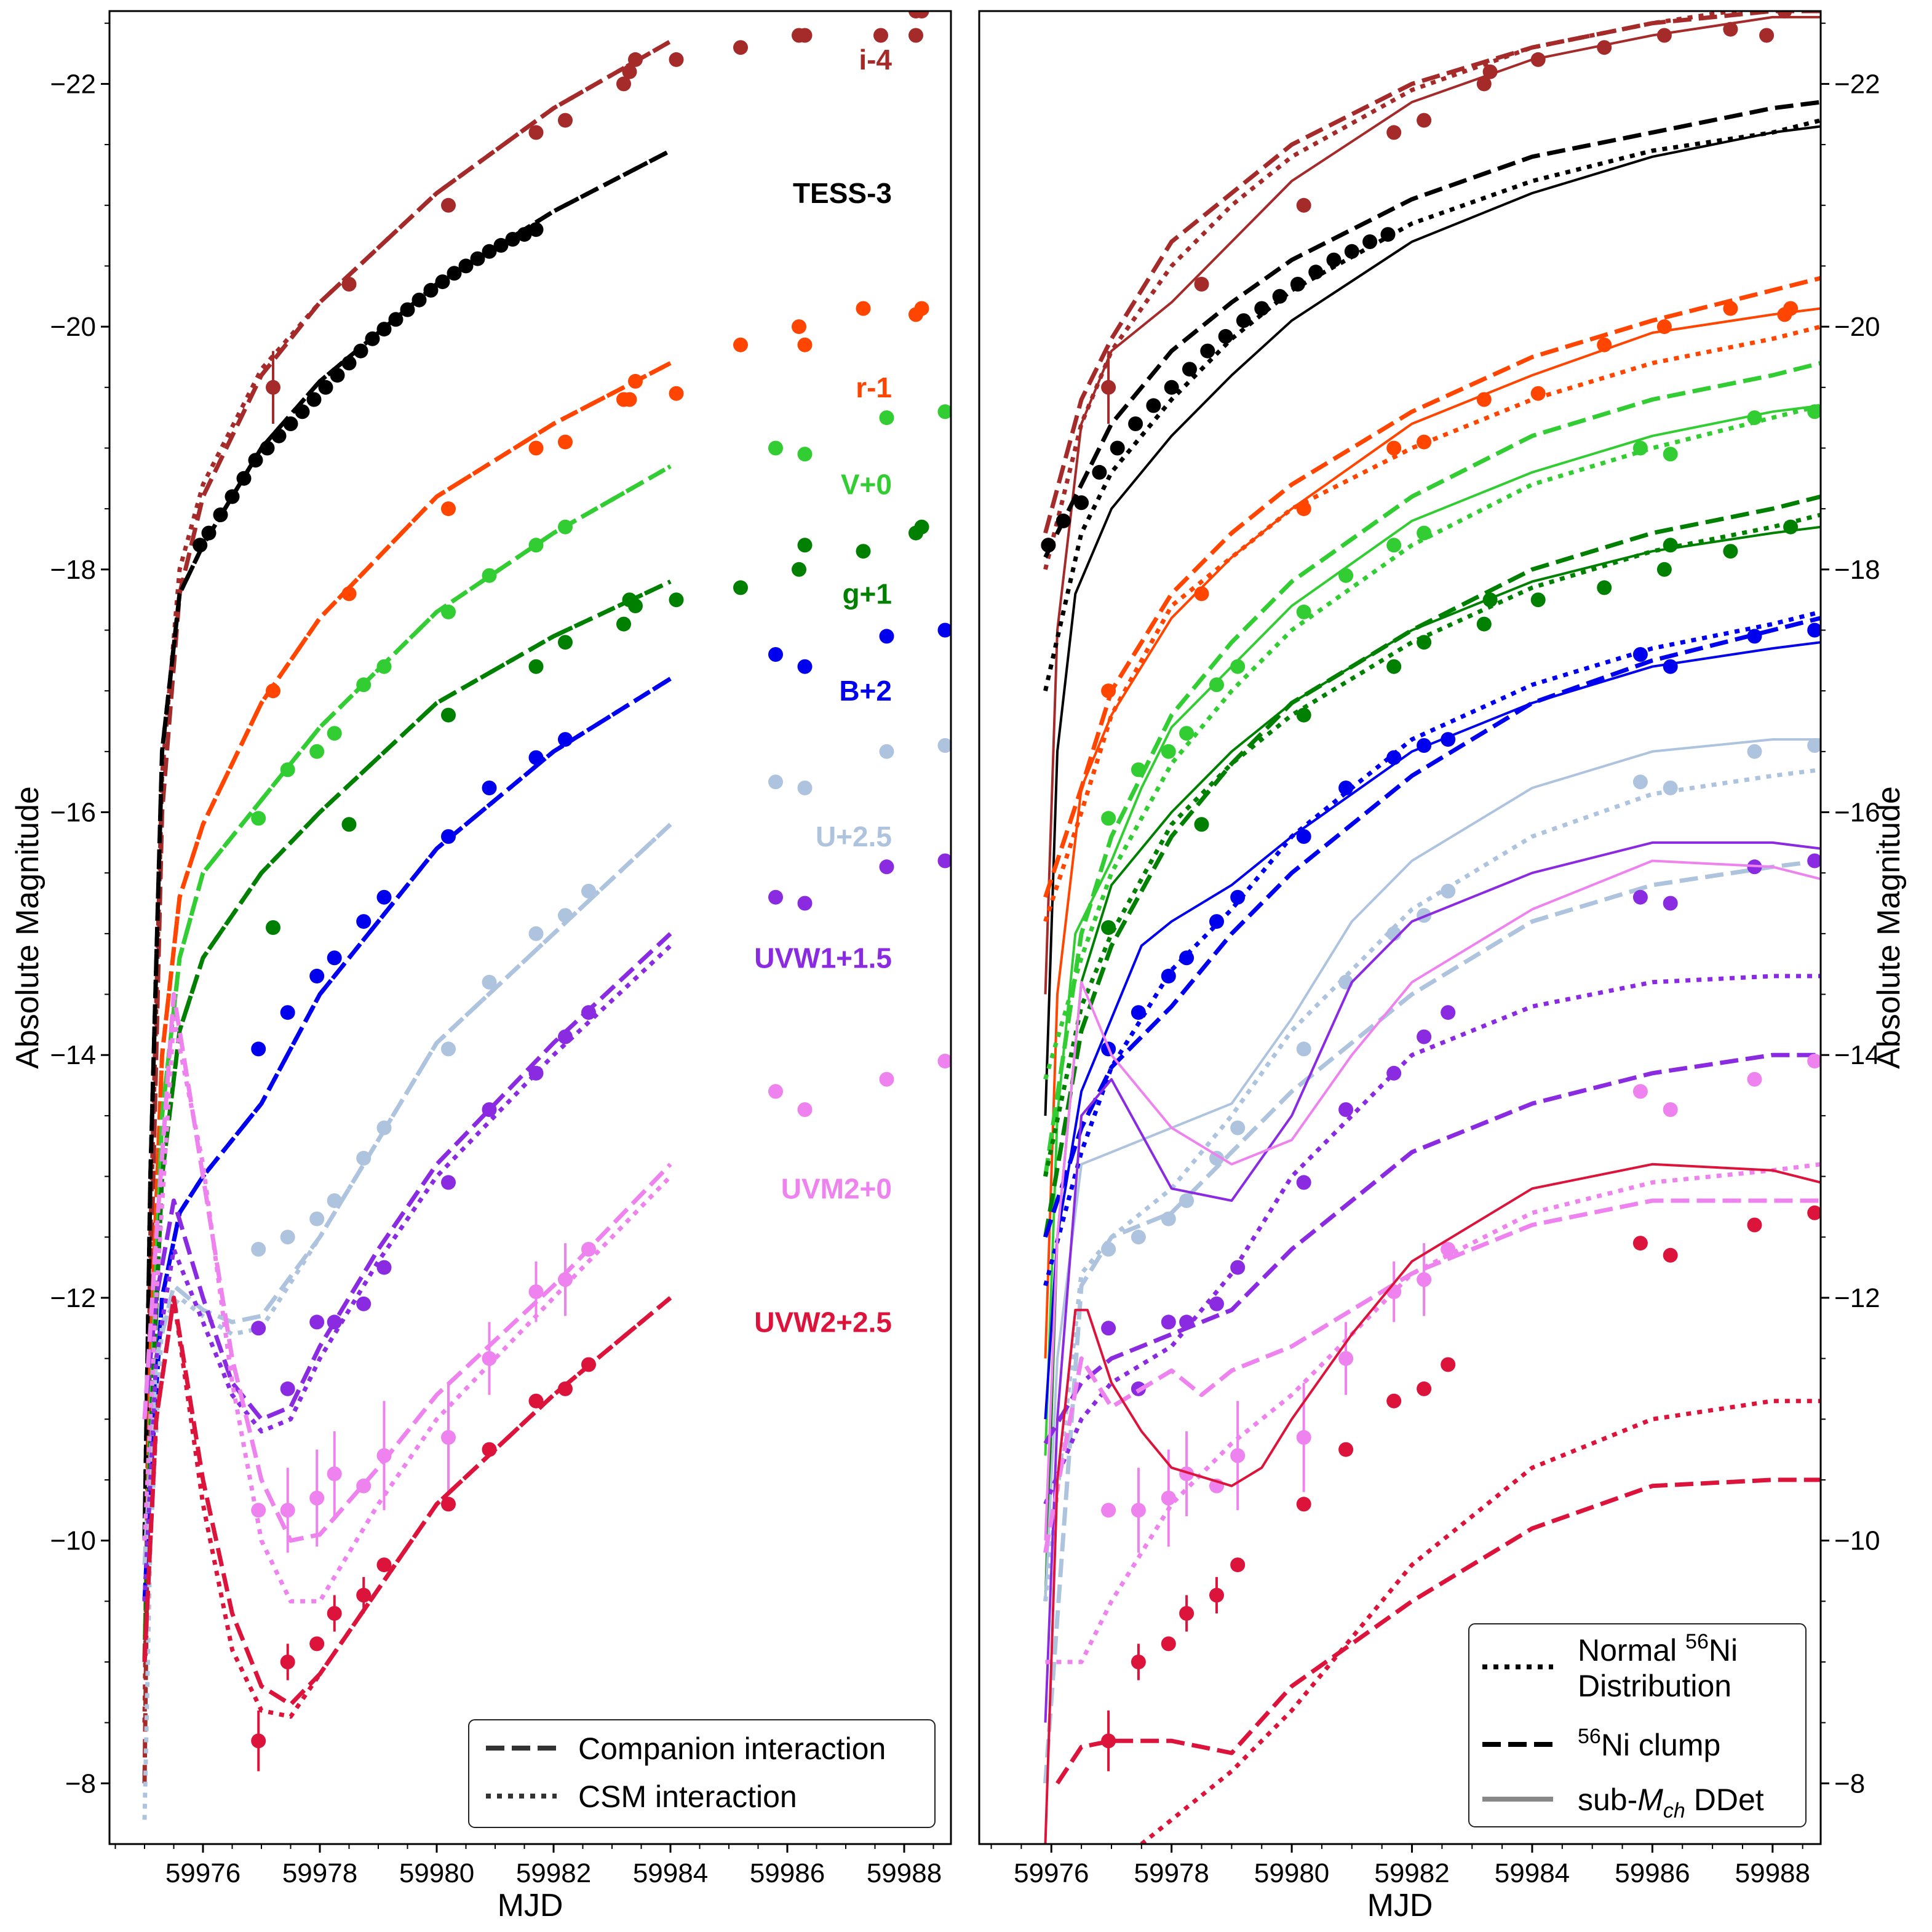 The width and height of the screenshot is (1932, 1932). What do you see at coordinates (1395, 290) in the screenshot?
I see `series-line-i-4-dotted` at bounding box center [1395, 290].